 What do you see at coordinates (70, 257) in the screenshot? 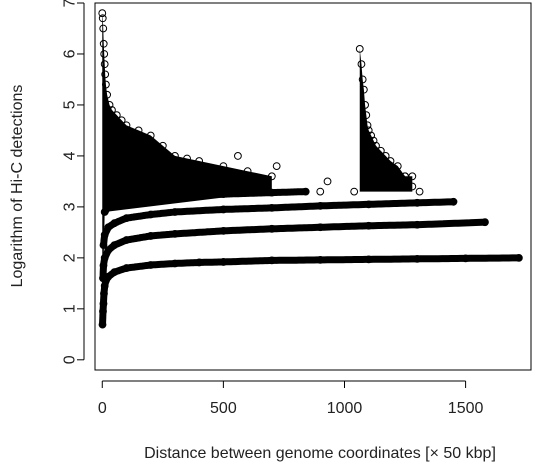
I see `y-tick-label: 2` at bounding box center [70, 257].